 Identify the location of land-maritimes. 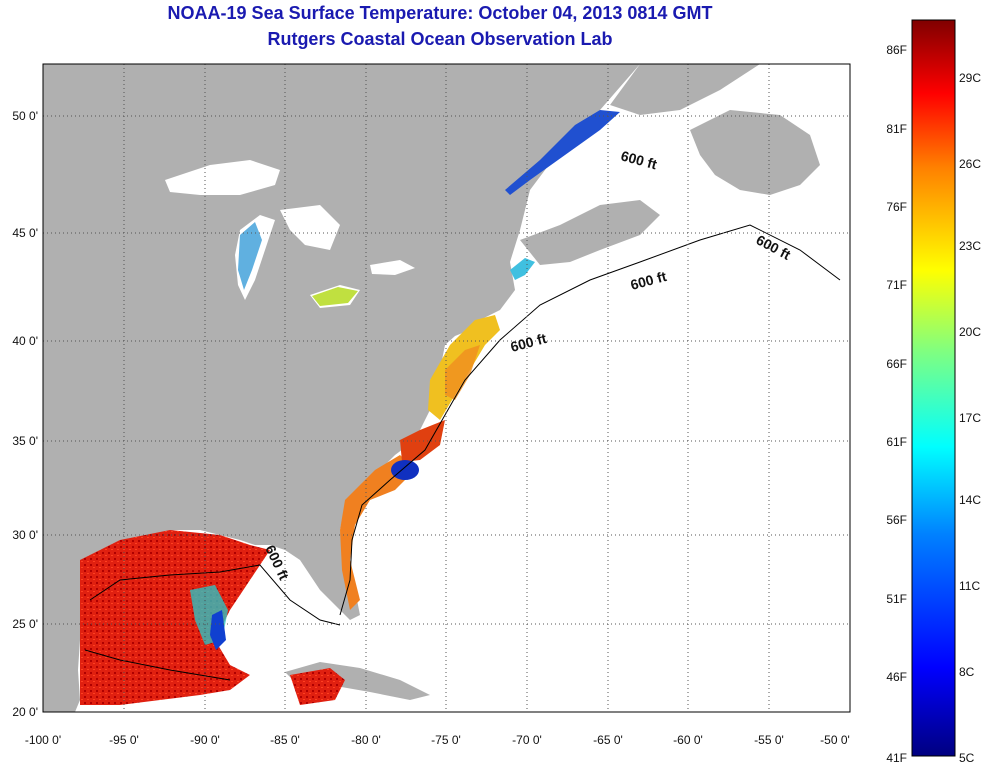
(590, 232).